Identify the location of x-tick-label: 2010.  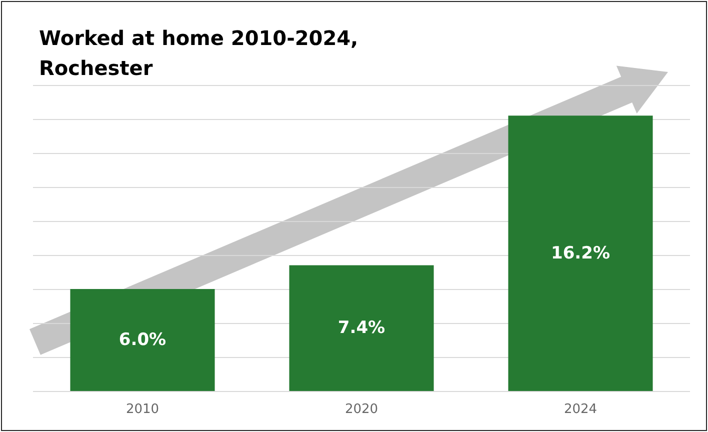
(143, 409).